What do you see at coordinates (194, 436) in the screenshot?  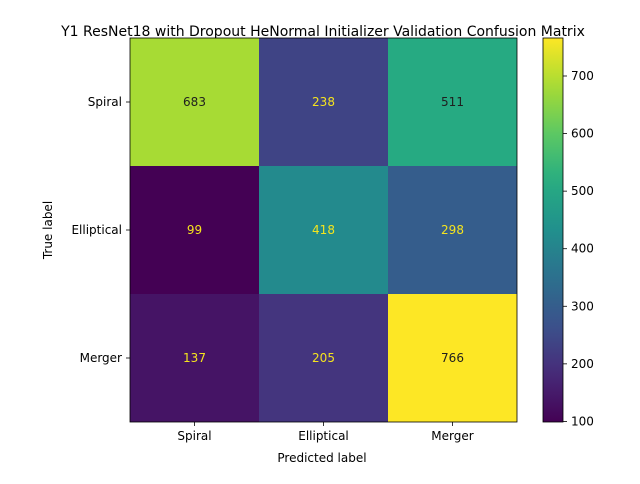 I see `x-tick-label: Spiral` at bounding box center [194, 436].